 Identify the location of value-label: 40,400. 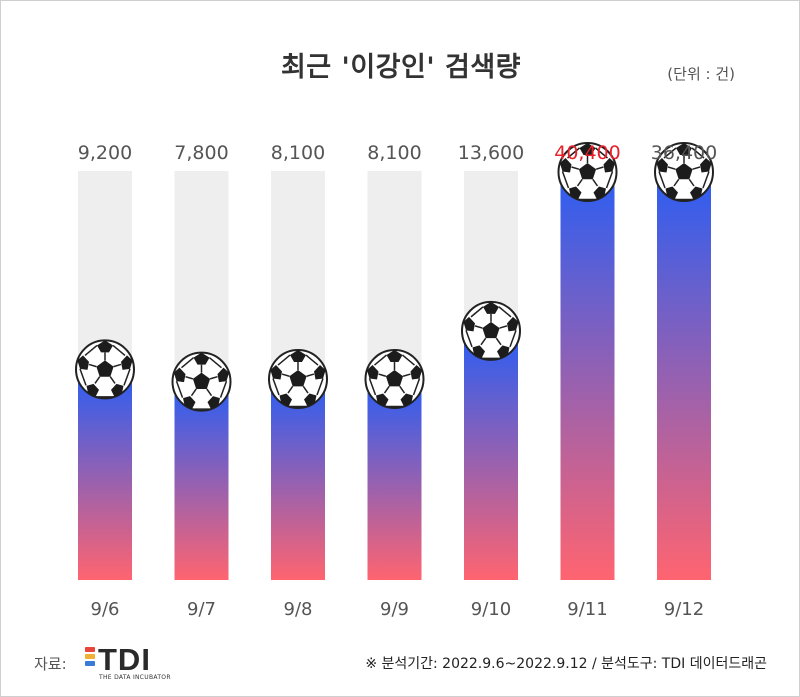
(587, 153).